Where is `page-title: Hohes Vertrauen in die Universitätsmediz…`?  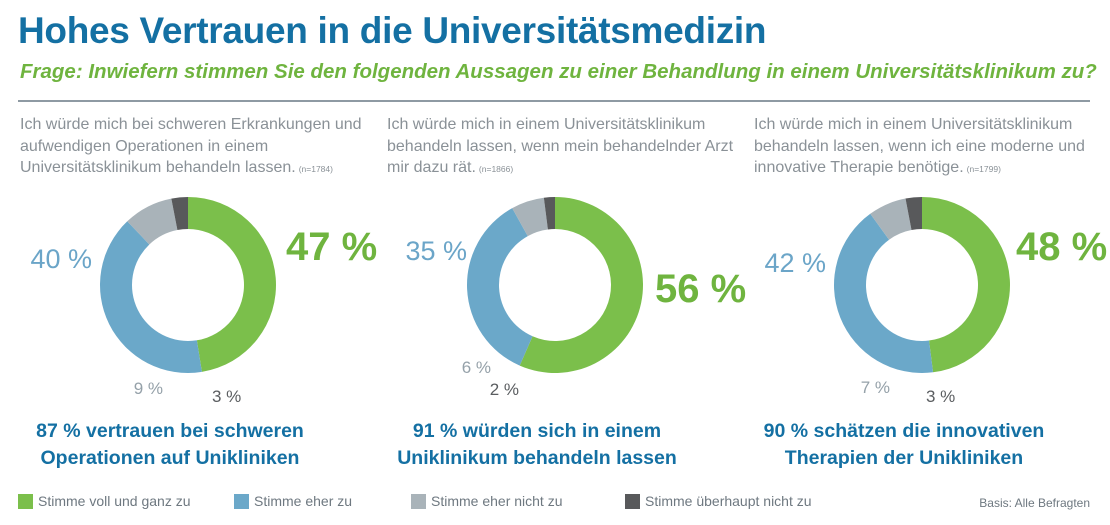 page-title: Hohes Vertrauen in die Universitätsmediz… is located at coordinates (392, 30).